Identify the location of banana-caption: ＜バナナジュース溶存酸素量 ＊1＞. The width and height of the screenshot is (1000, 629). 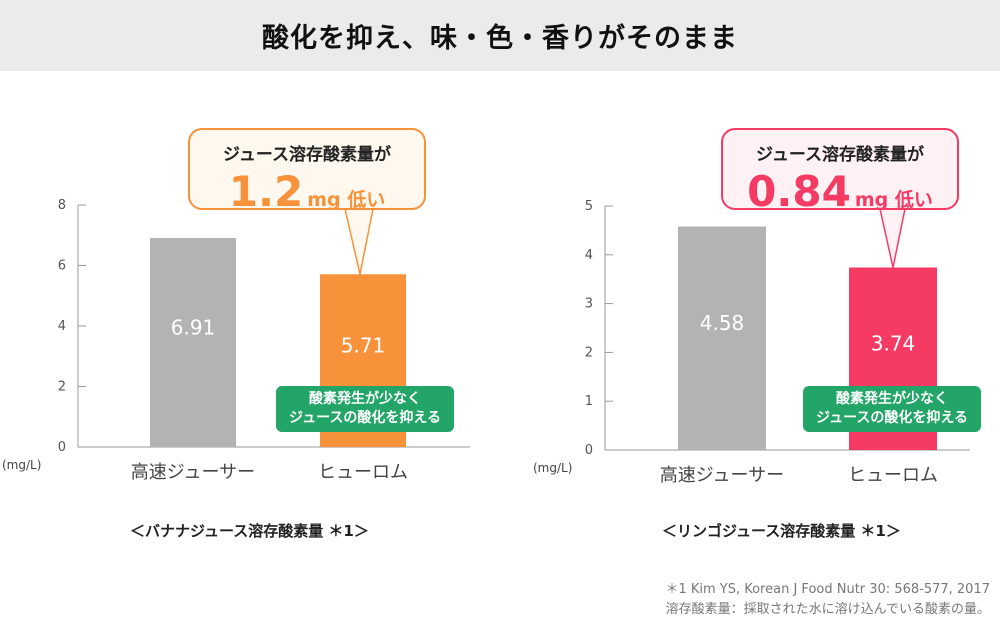
(249, 531).